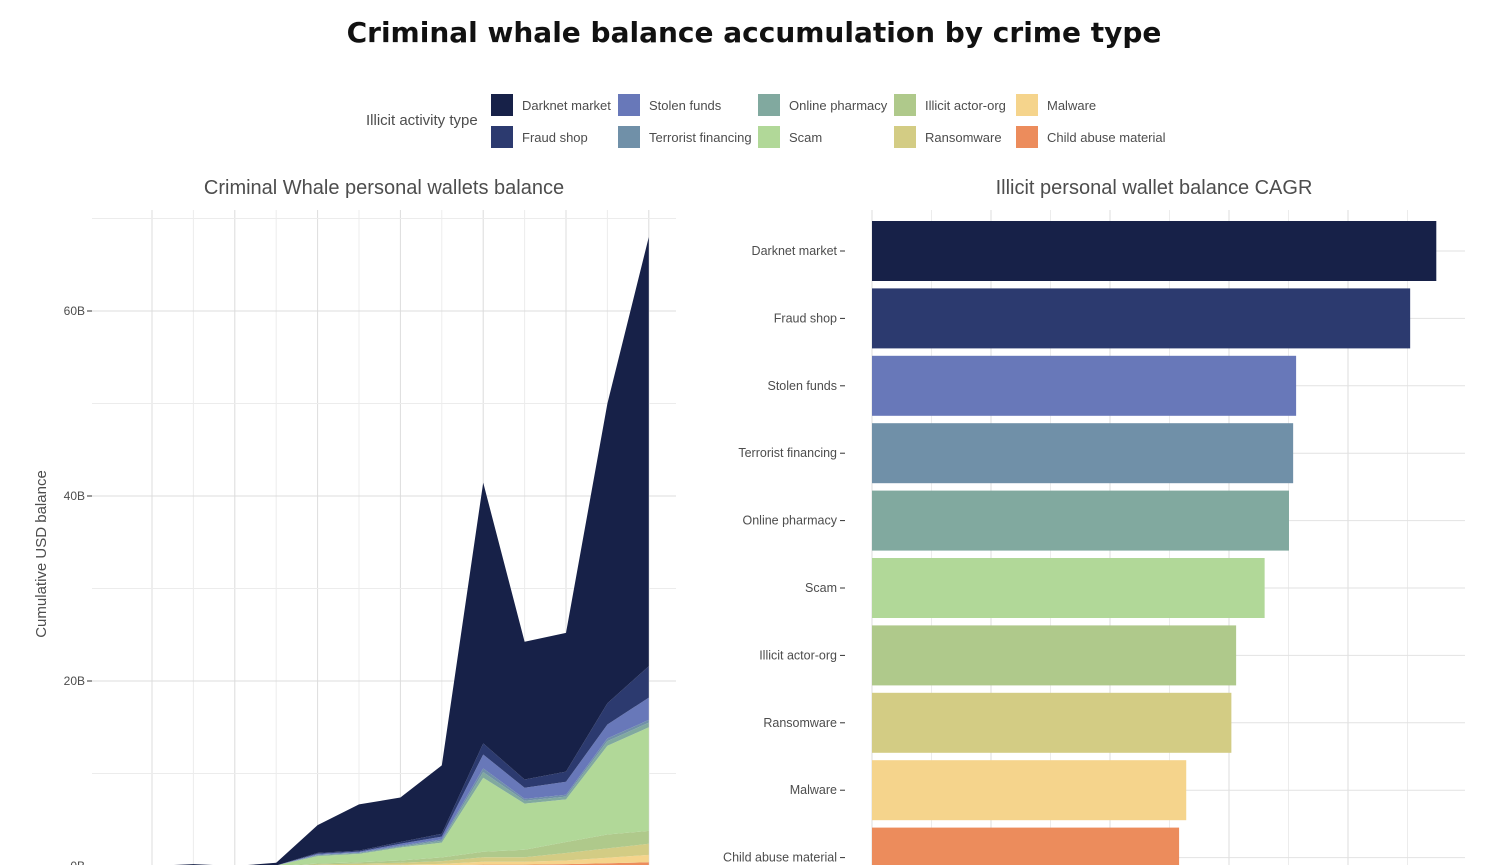 This screenshot has height=865, width=1508. Describe the element at coordinates (1084, 385) in the screenshot. I see `bar-stolen-funds` at that location.